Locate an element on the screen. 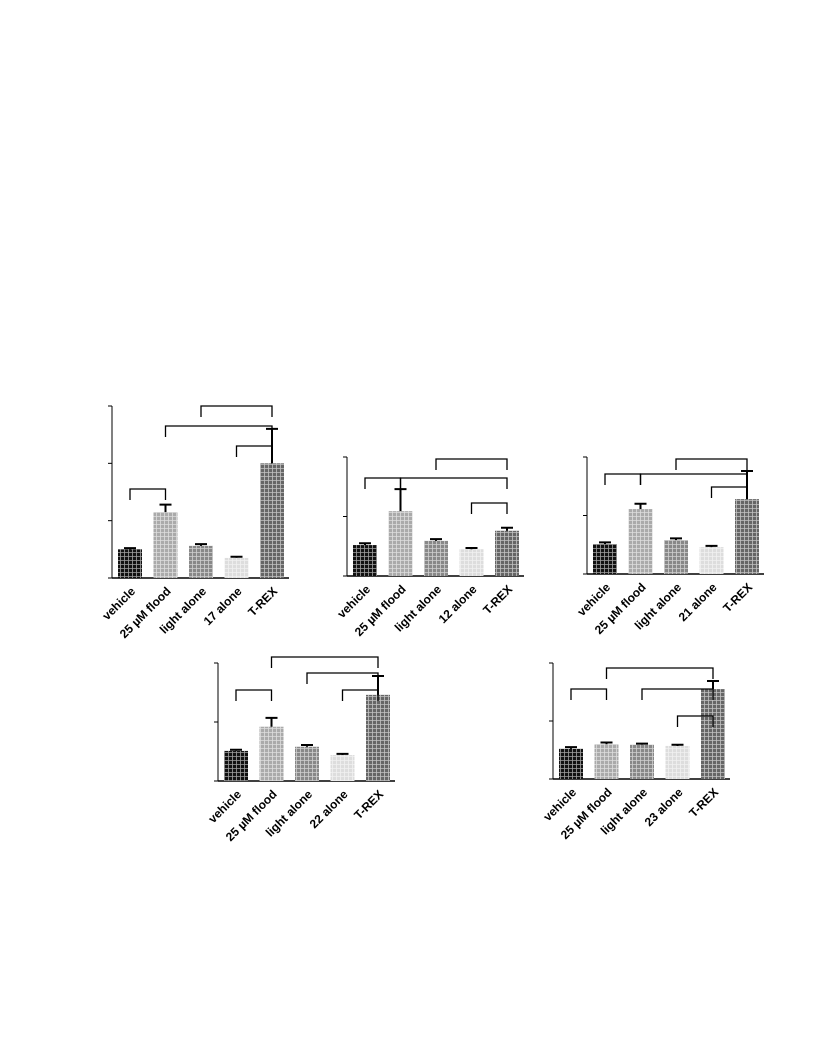 Image resolution: width=816 pixels, height=1061 pixels. x-tick-label: 23 alone is located at coordinates (664, 807).